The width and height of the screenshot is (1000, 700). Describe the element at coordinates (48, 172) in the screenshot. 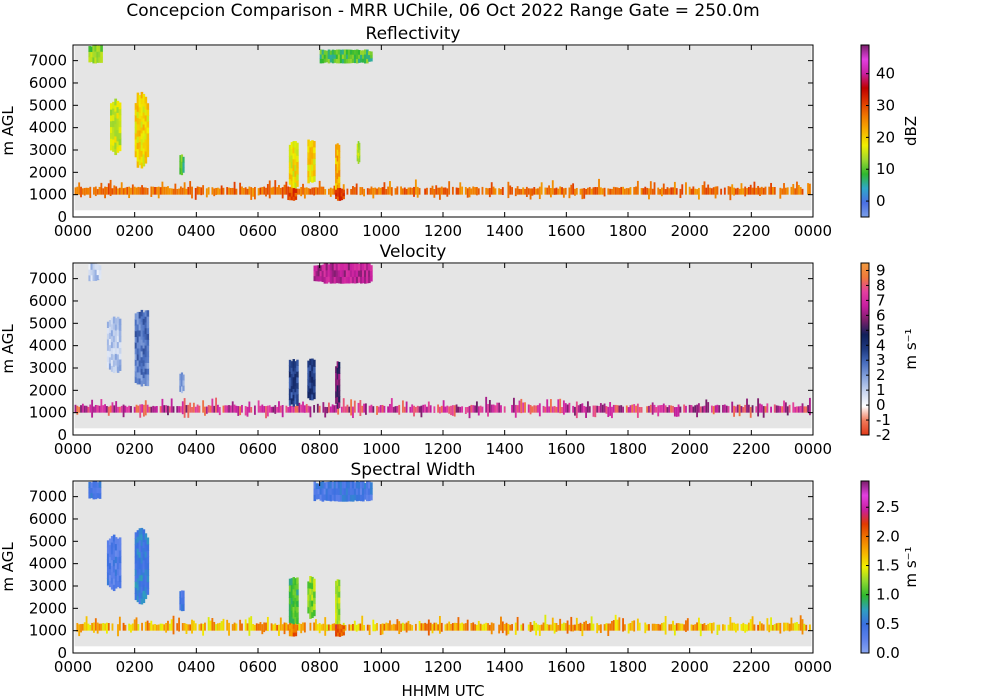

I see `y-tick-label: 2000` at that location.